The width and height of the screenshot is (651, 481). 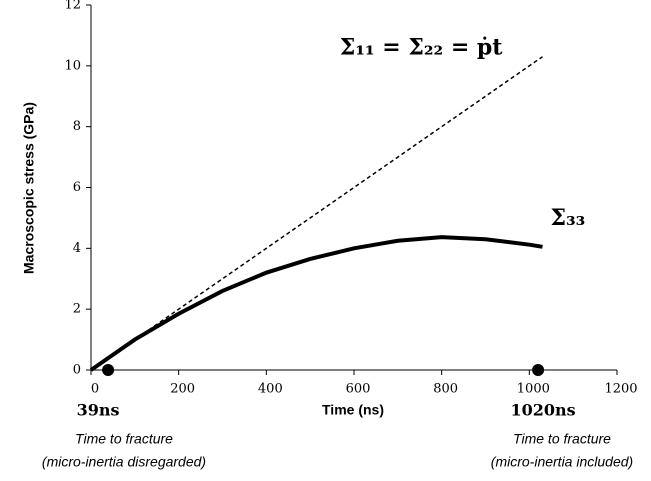 What do you see at coordinates (270, 389) in the screenshot?
I see `x-tick-label: 400` at bounding box center [270, 389].